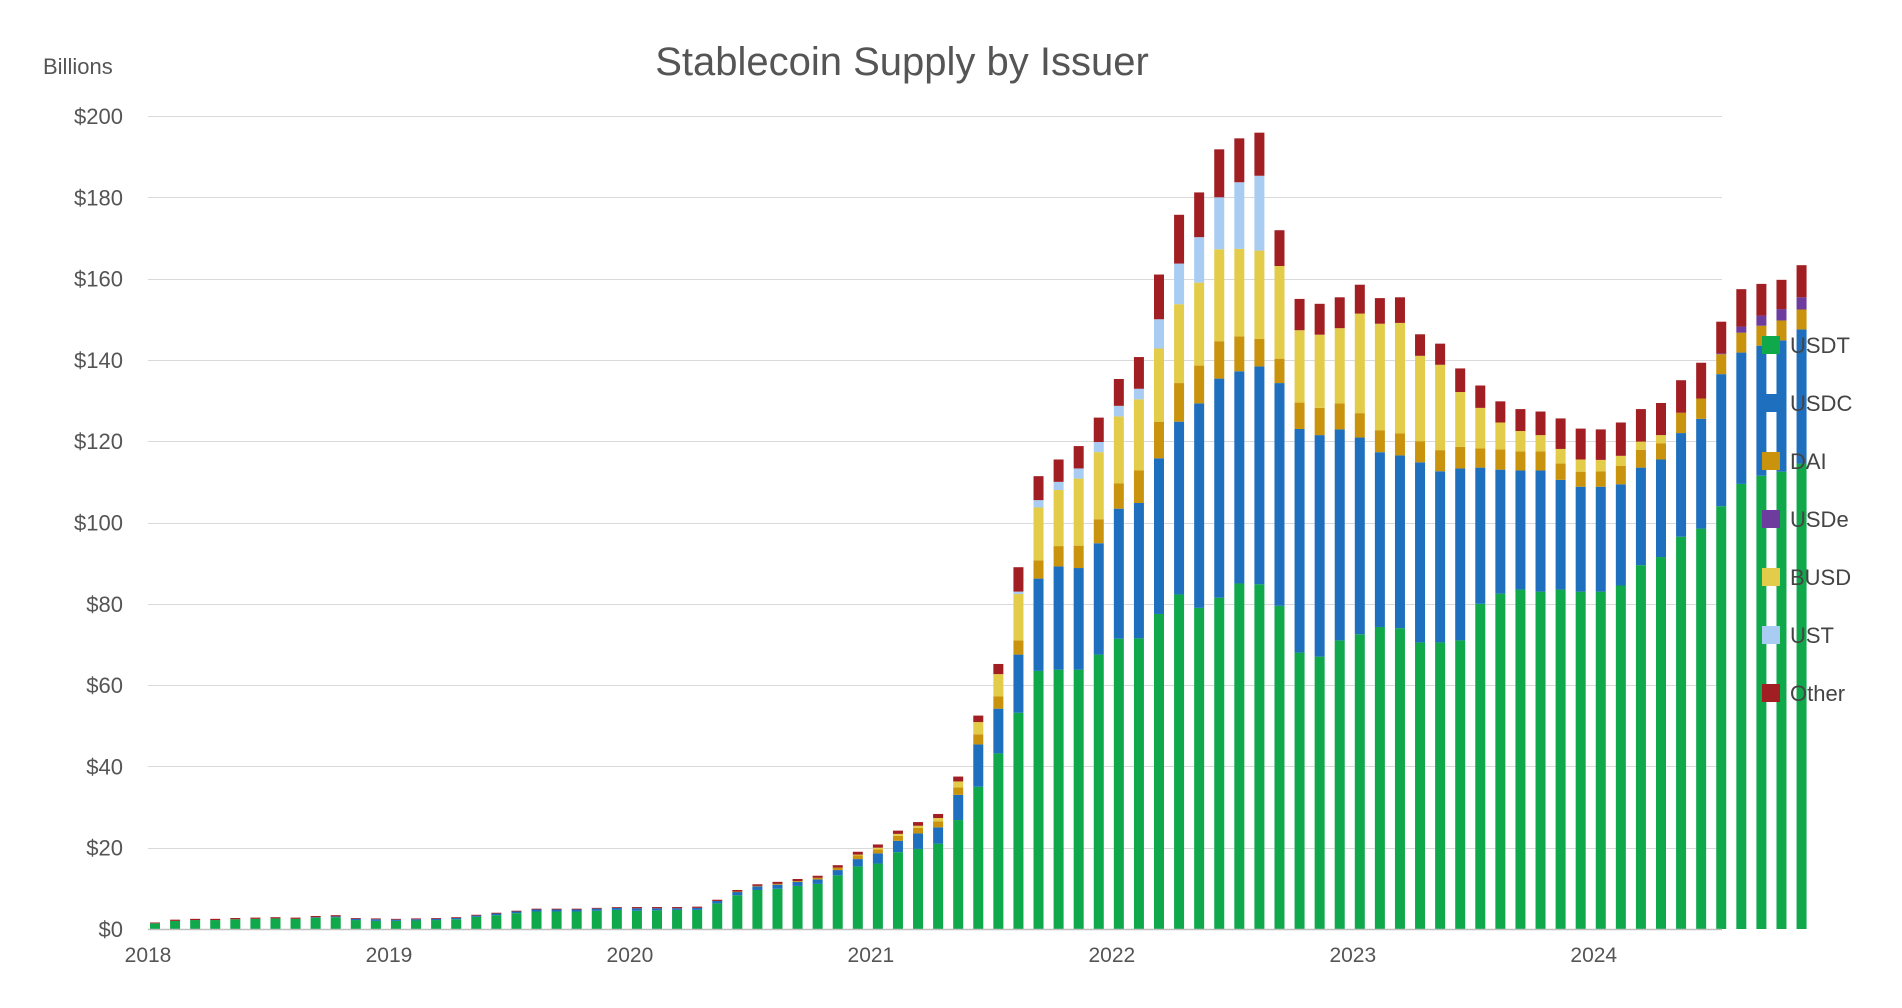  Describe the element at coordinates (111, 929) in the screenshot. I see `y-tick-label: $0` at that location.